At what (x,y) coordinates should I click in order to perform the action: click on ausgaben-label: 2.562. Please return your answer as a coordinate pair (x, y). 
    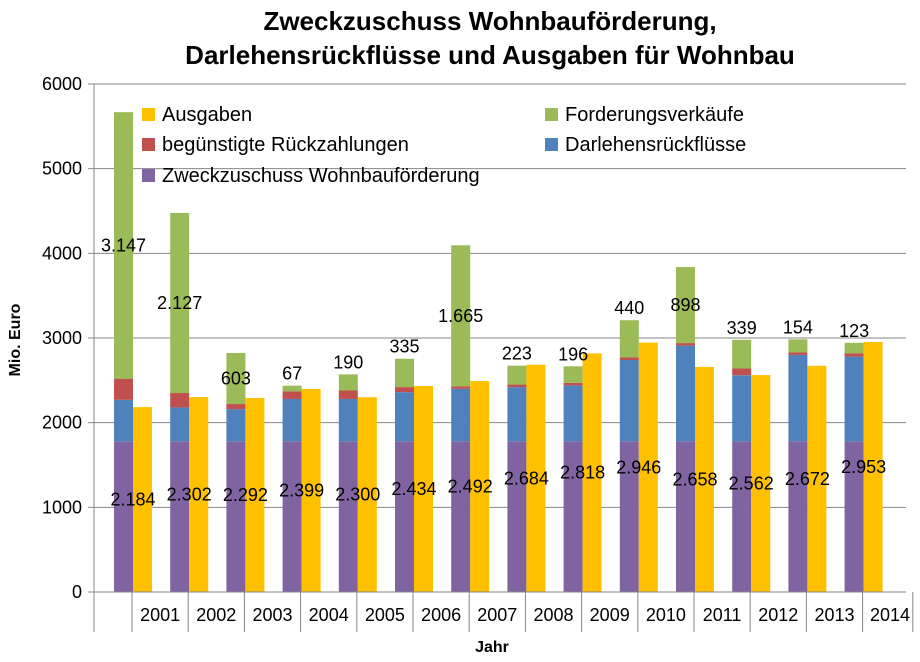
    Looking at the image, I should click on (751, 484).